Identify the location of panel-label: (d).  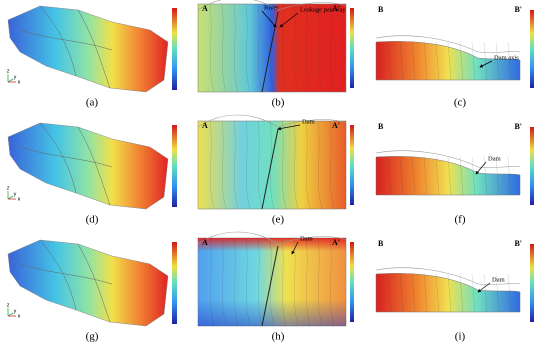
(92, 220).